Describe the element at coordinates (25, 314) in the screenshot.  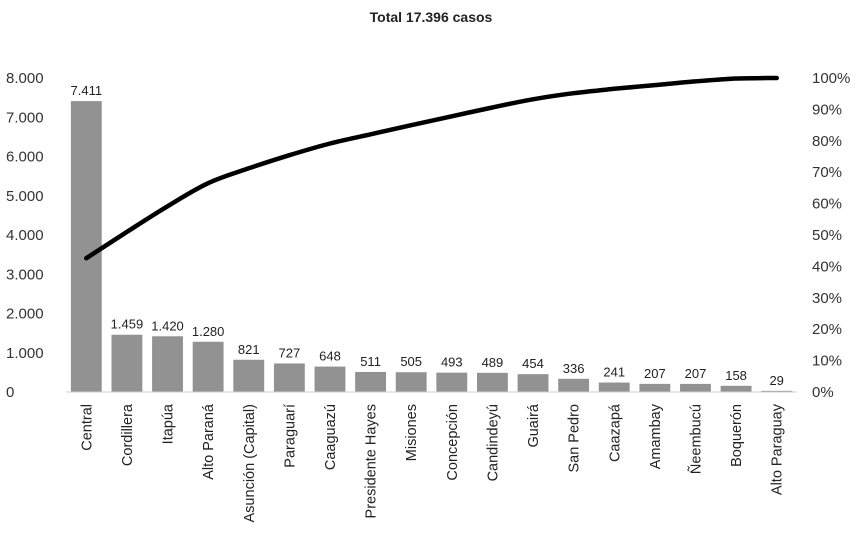
I see `y-tick-label: 2.000` at that location.